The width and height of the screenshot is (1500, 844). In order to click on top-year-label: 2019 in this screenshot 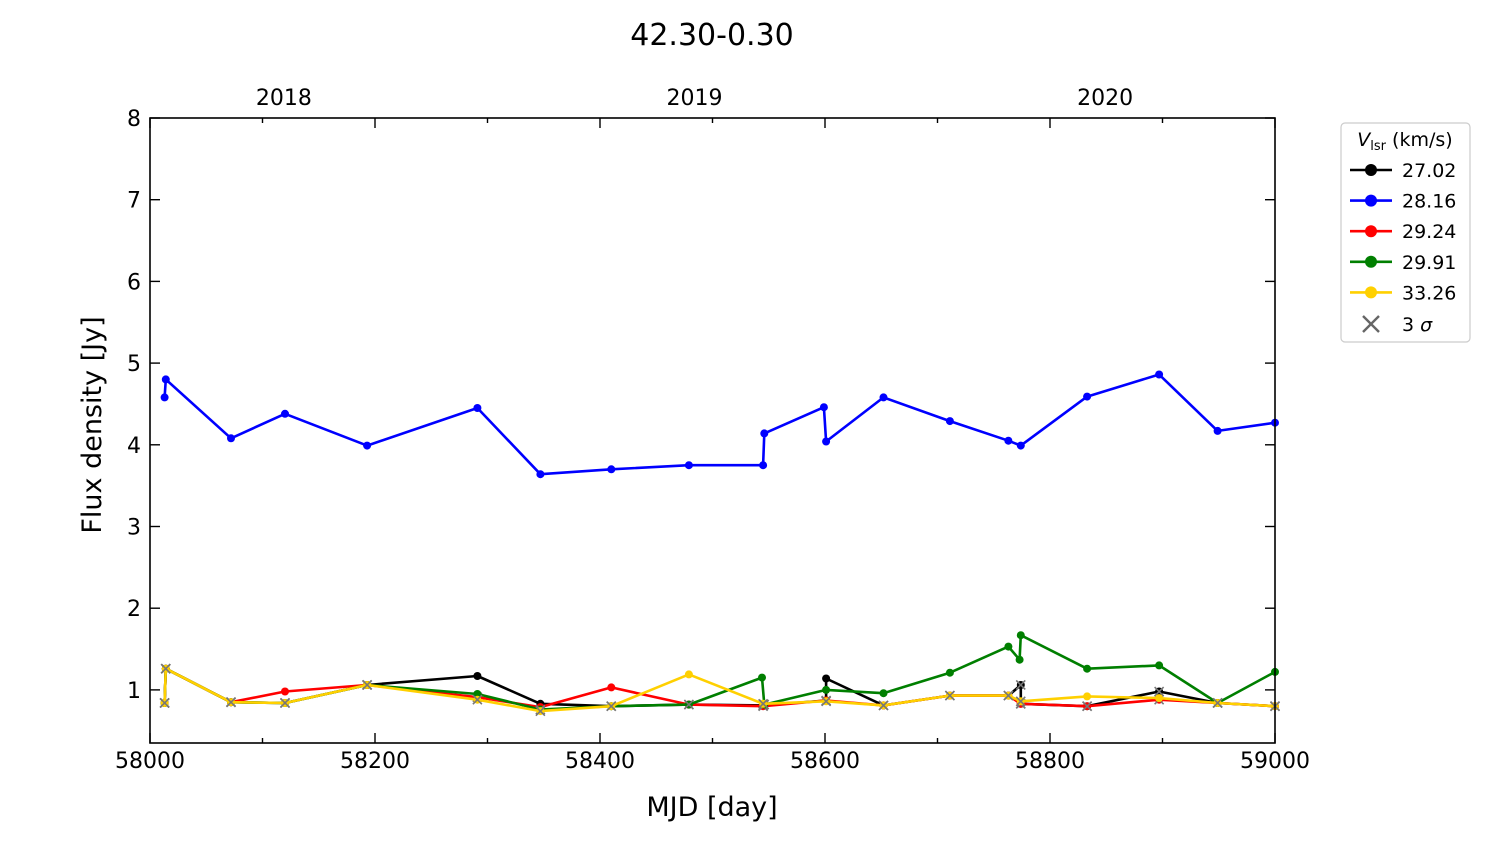, I will do `click(695, 98)`.